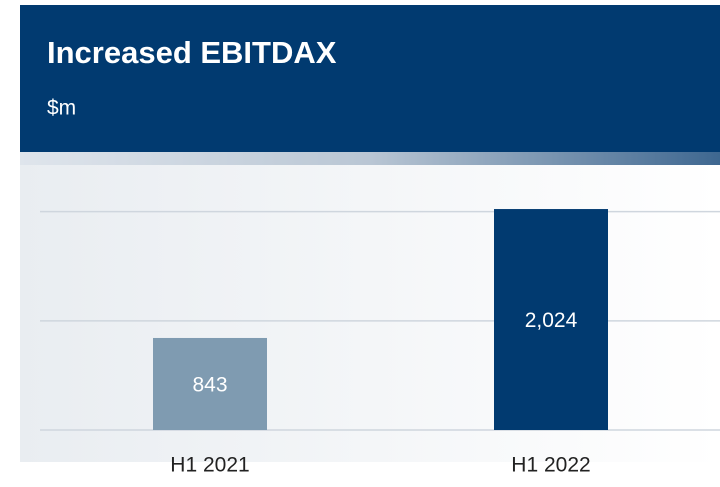 Image resolution: width=720 pixels, height=487 pixels. Describe the element at coordinates (370, 158) in the screenshot. I see `header-strip` at that location.